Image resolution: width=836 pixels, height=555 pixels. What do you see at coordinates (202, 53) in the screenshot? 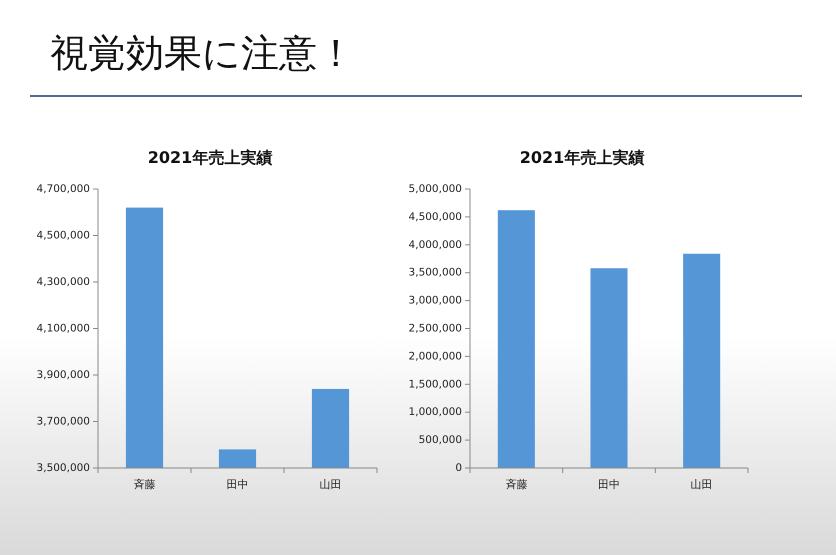
I see `text: 視覚効果に注意！` at bounding box center [202, 53].